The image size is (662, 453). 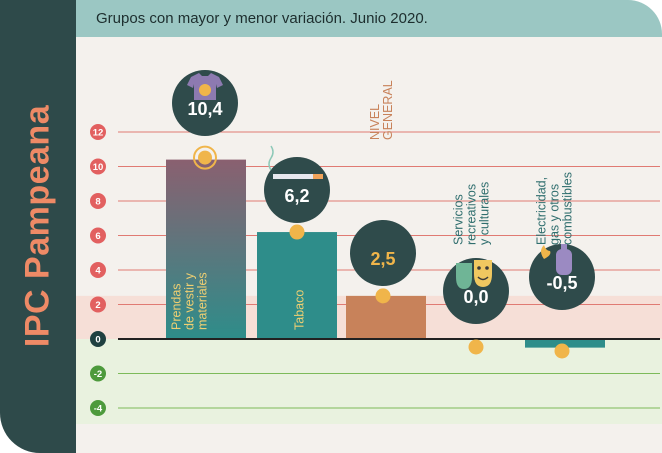 What do you see at coordinates (295, 162) in the screenshot?
I see `cigarette-icon` at bounding box center [295, 162].